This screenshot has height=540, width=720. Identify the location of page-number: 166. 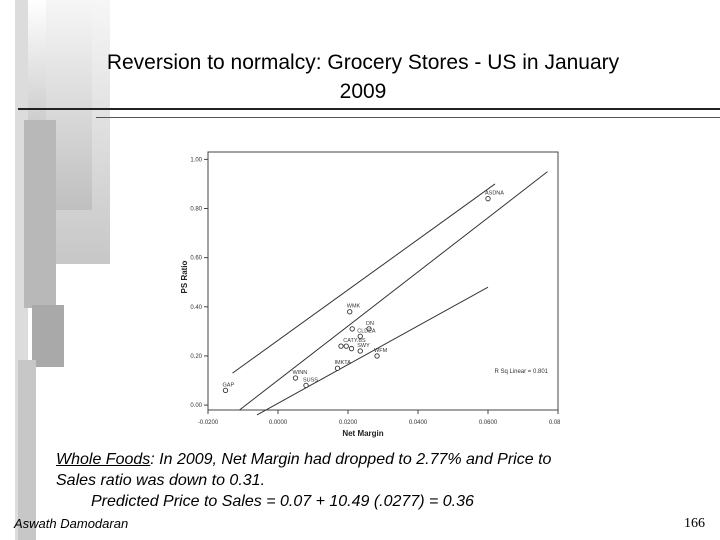
(694, 523).